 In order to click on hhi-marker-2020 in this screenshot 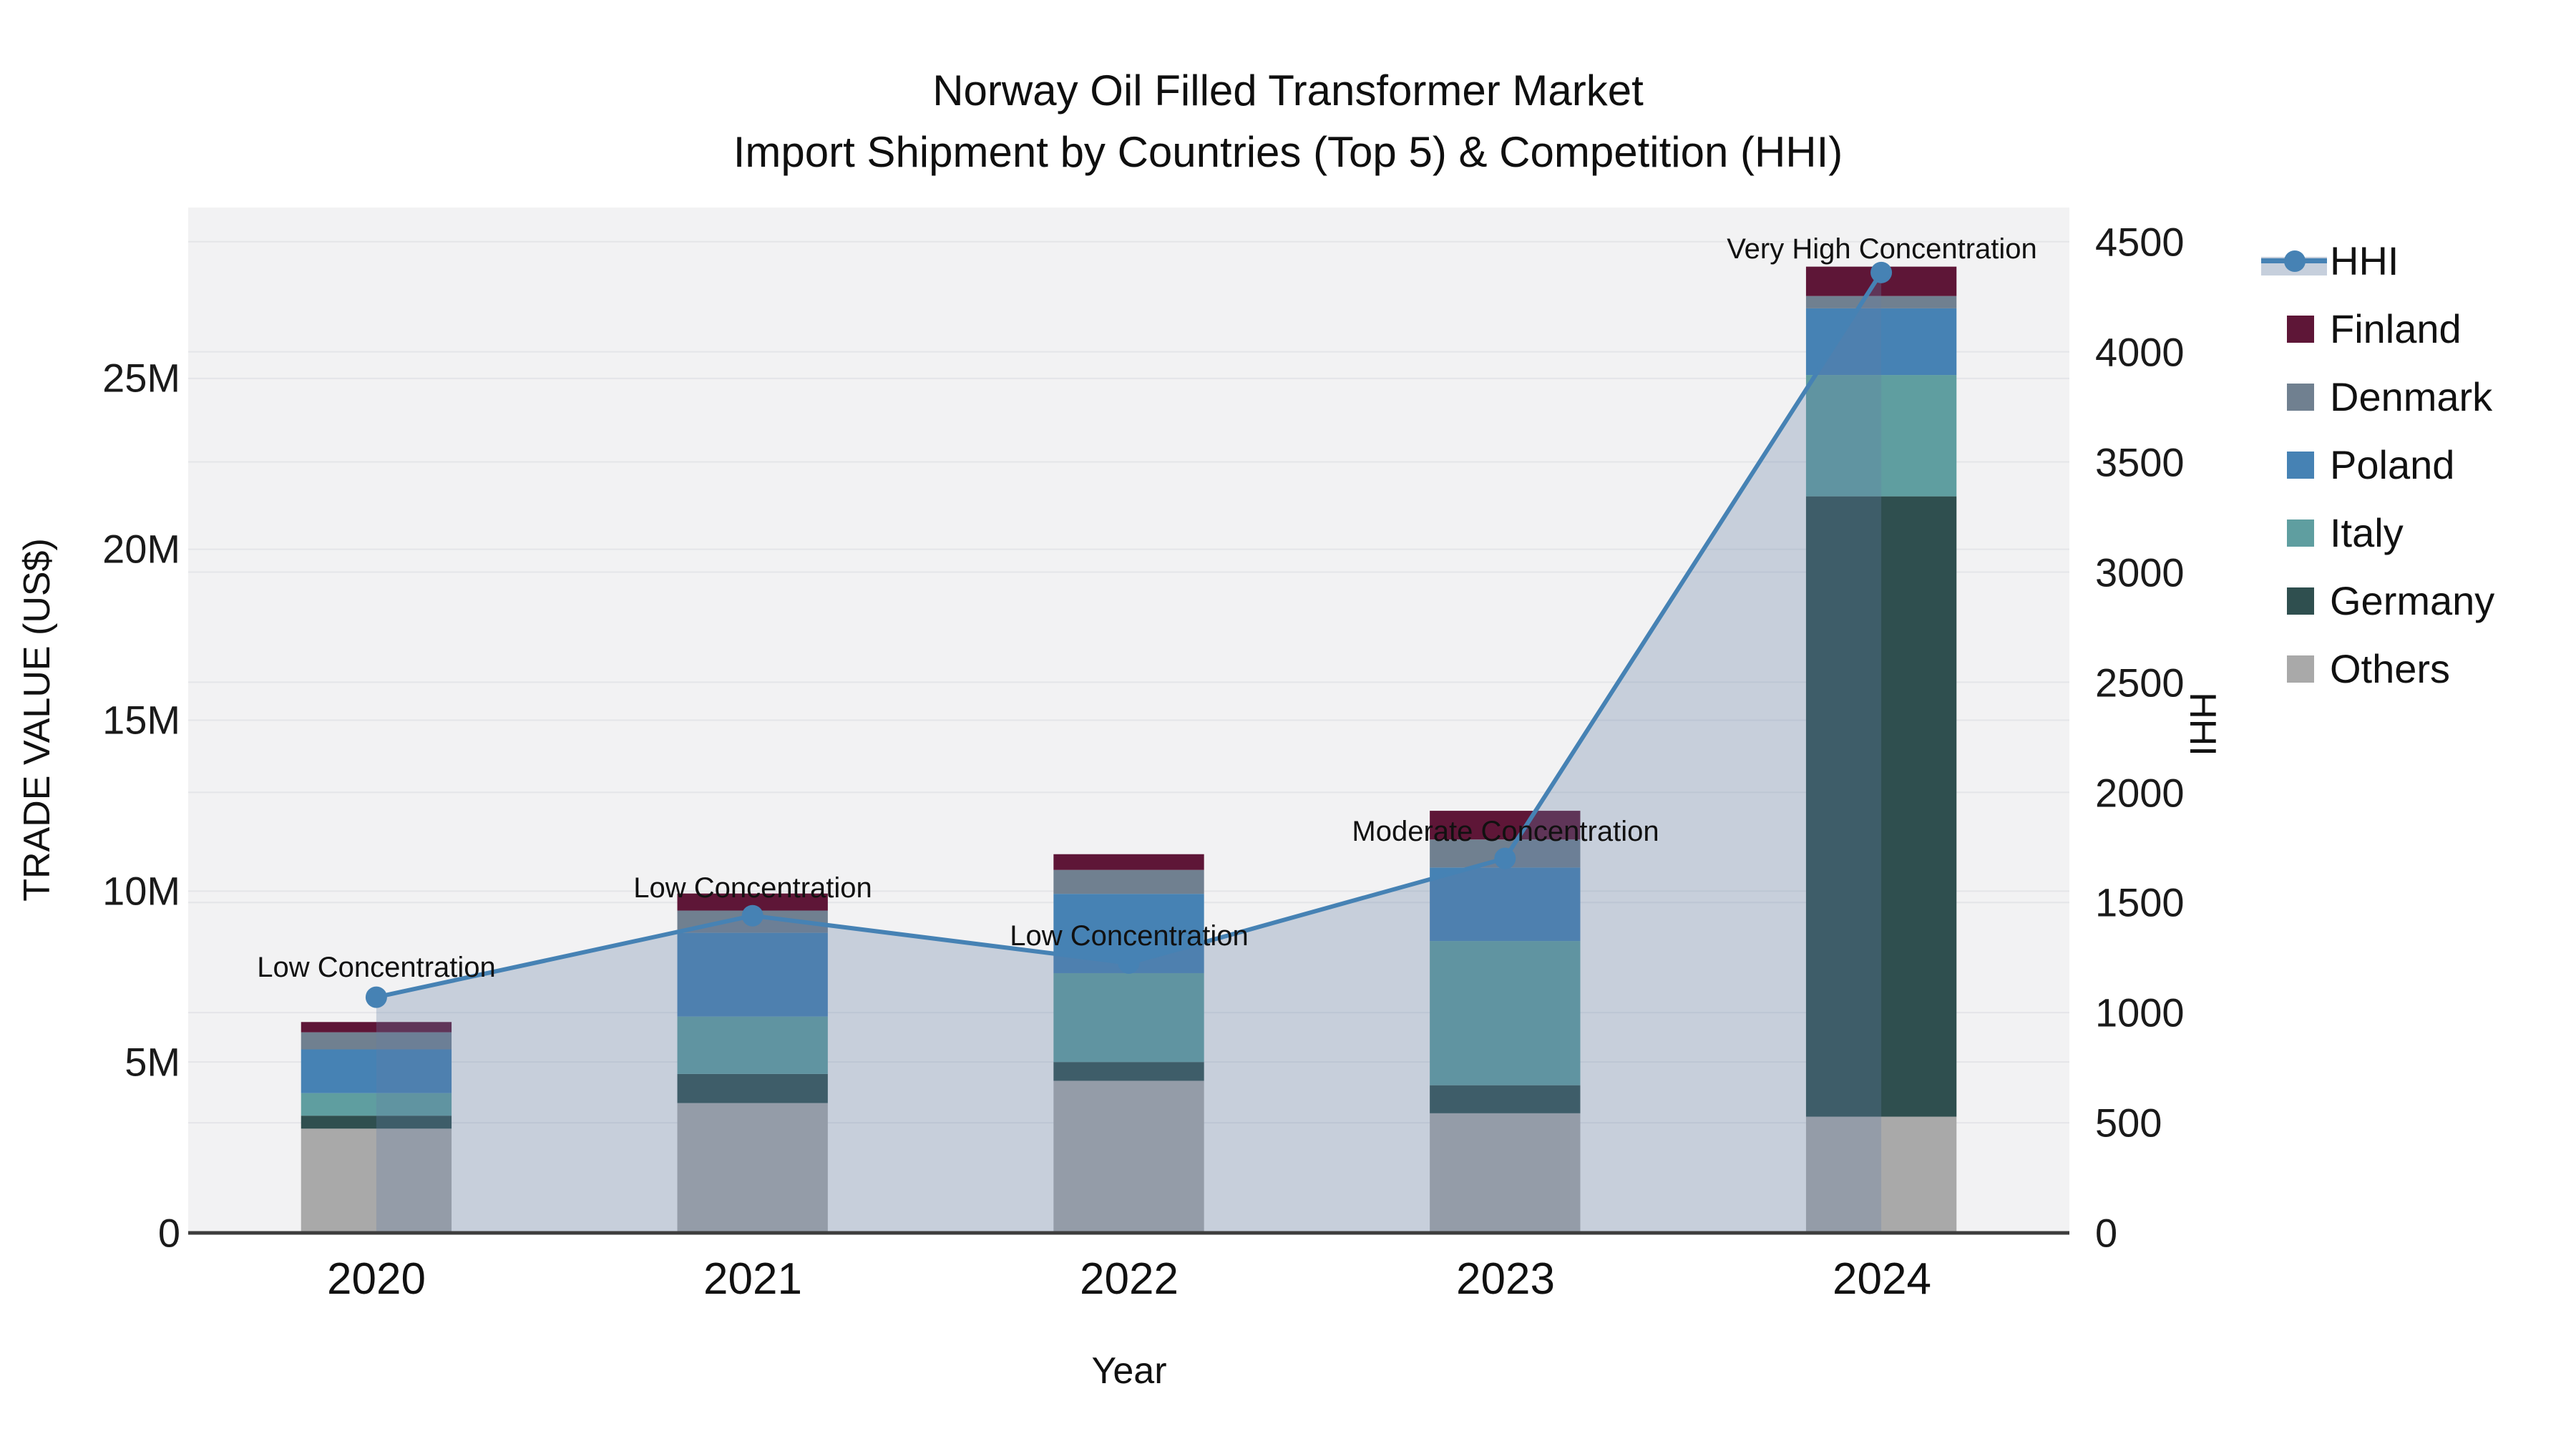, I will do `click(376, 997)`.